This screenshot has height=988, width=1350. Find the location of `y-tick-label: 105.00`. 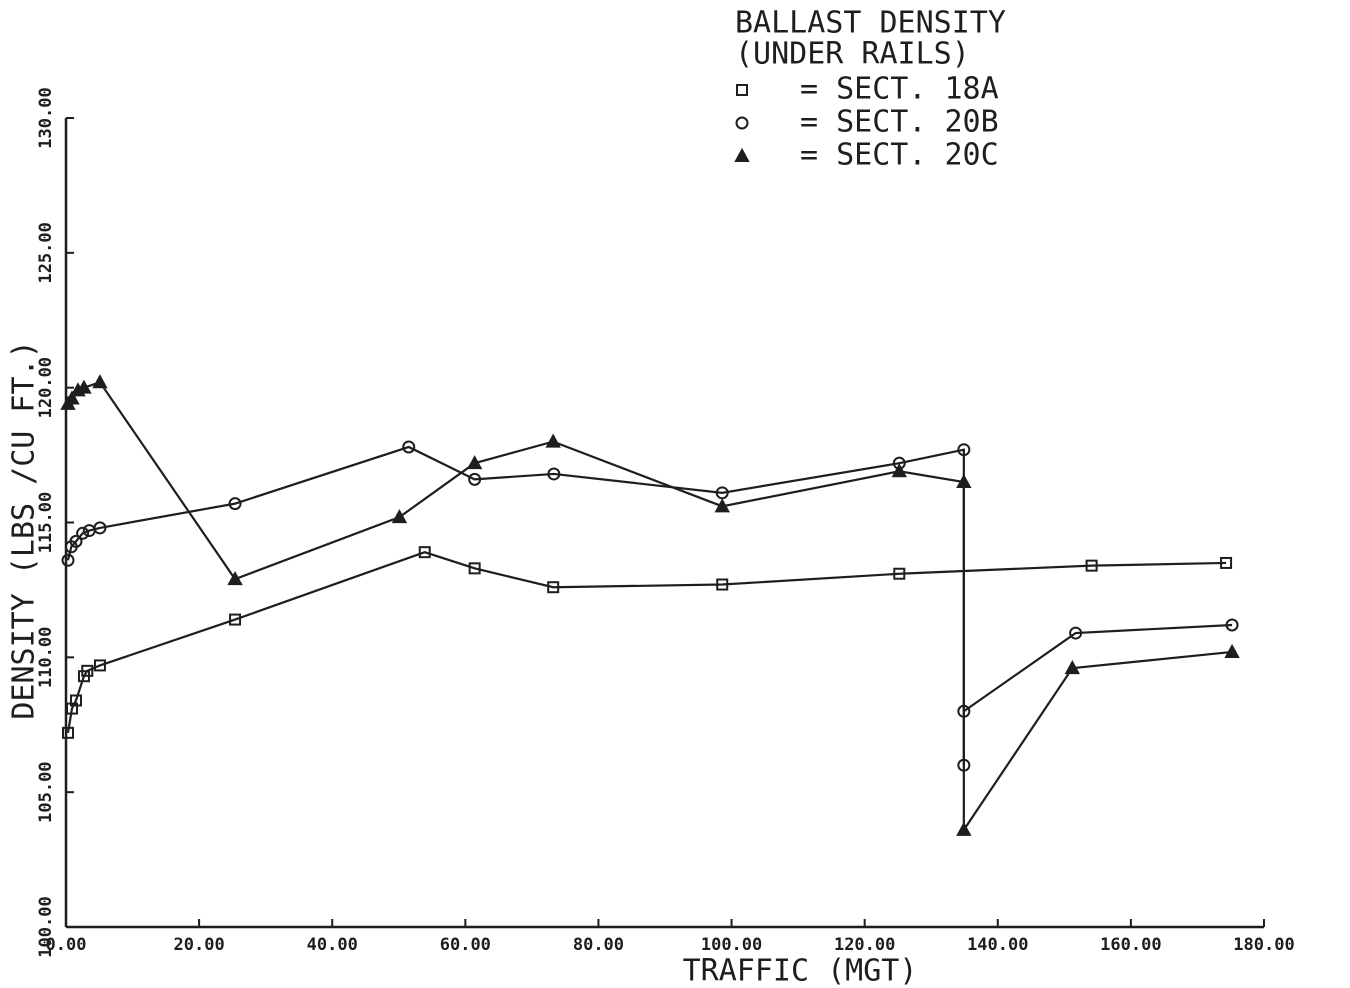

y-tick-label: 105.00 is located at coordinates (46, 791).